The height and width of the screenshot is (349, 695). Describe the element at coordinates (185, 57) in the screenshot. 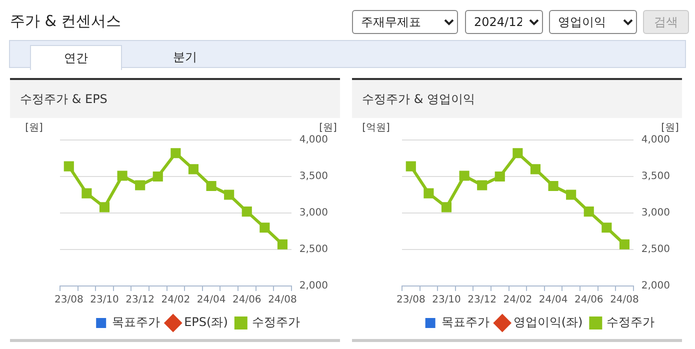

I see `text: 분기` at that location.